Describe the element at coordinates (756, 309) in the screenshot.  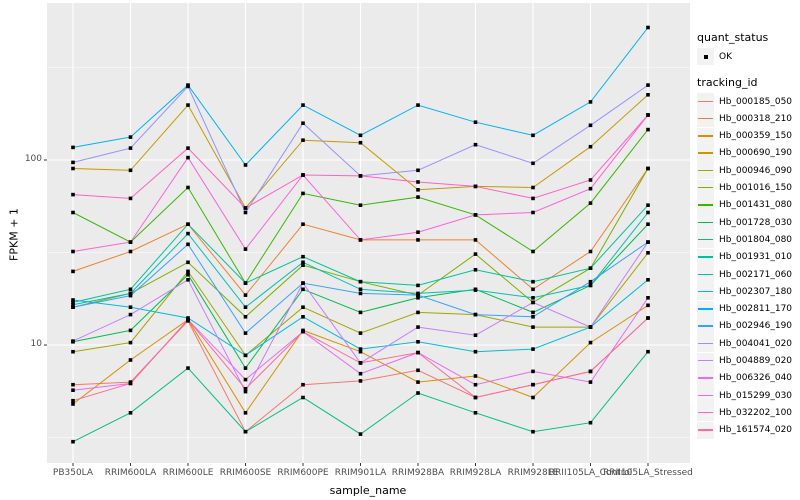
I see `legend-item-label: Hb_002811_170` at that location.